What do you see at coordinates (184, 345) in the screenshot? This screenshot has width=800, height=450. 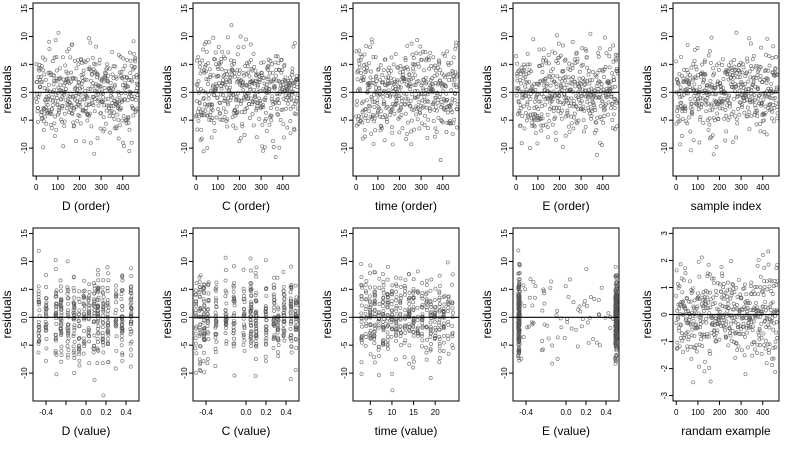 I see `y-tick-label: -5` at bounding box center [184, 345].